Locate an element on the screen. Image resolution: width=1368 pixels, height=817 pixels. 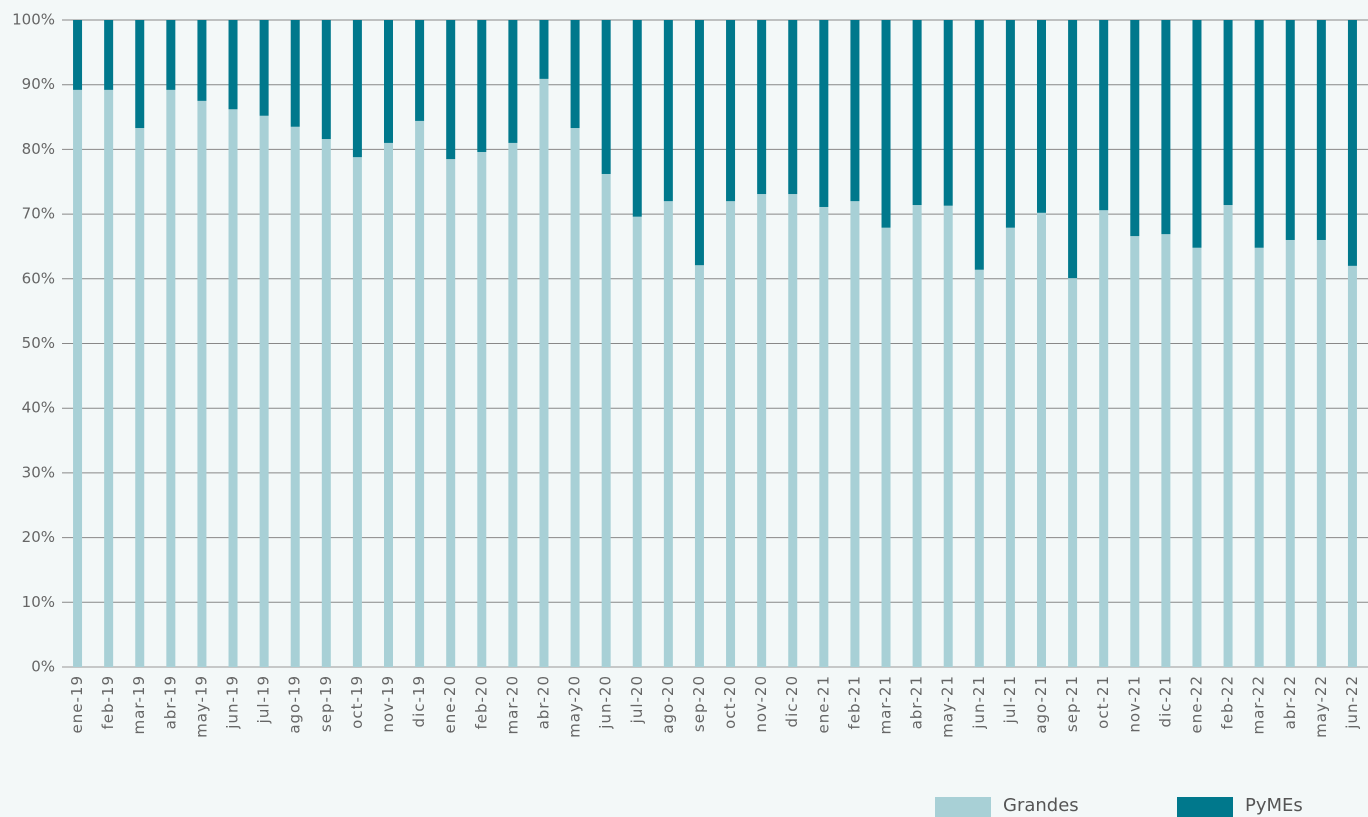
x-tick-label: mar-22 is located at coordinates (1259, 705).